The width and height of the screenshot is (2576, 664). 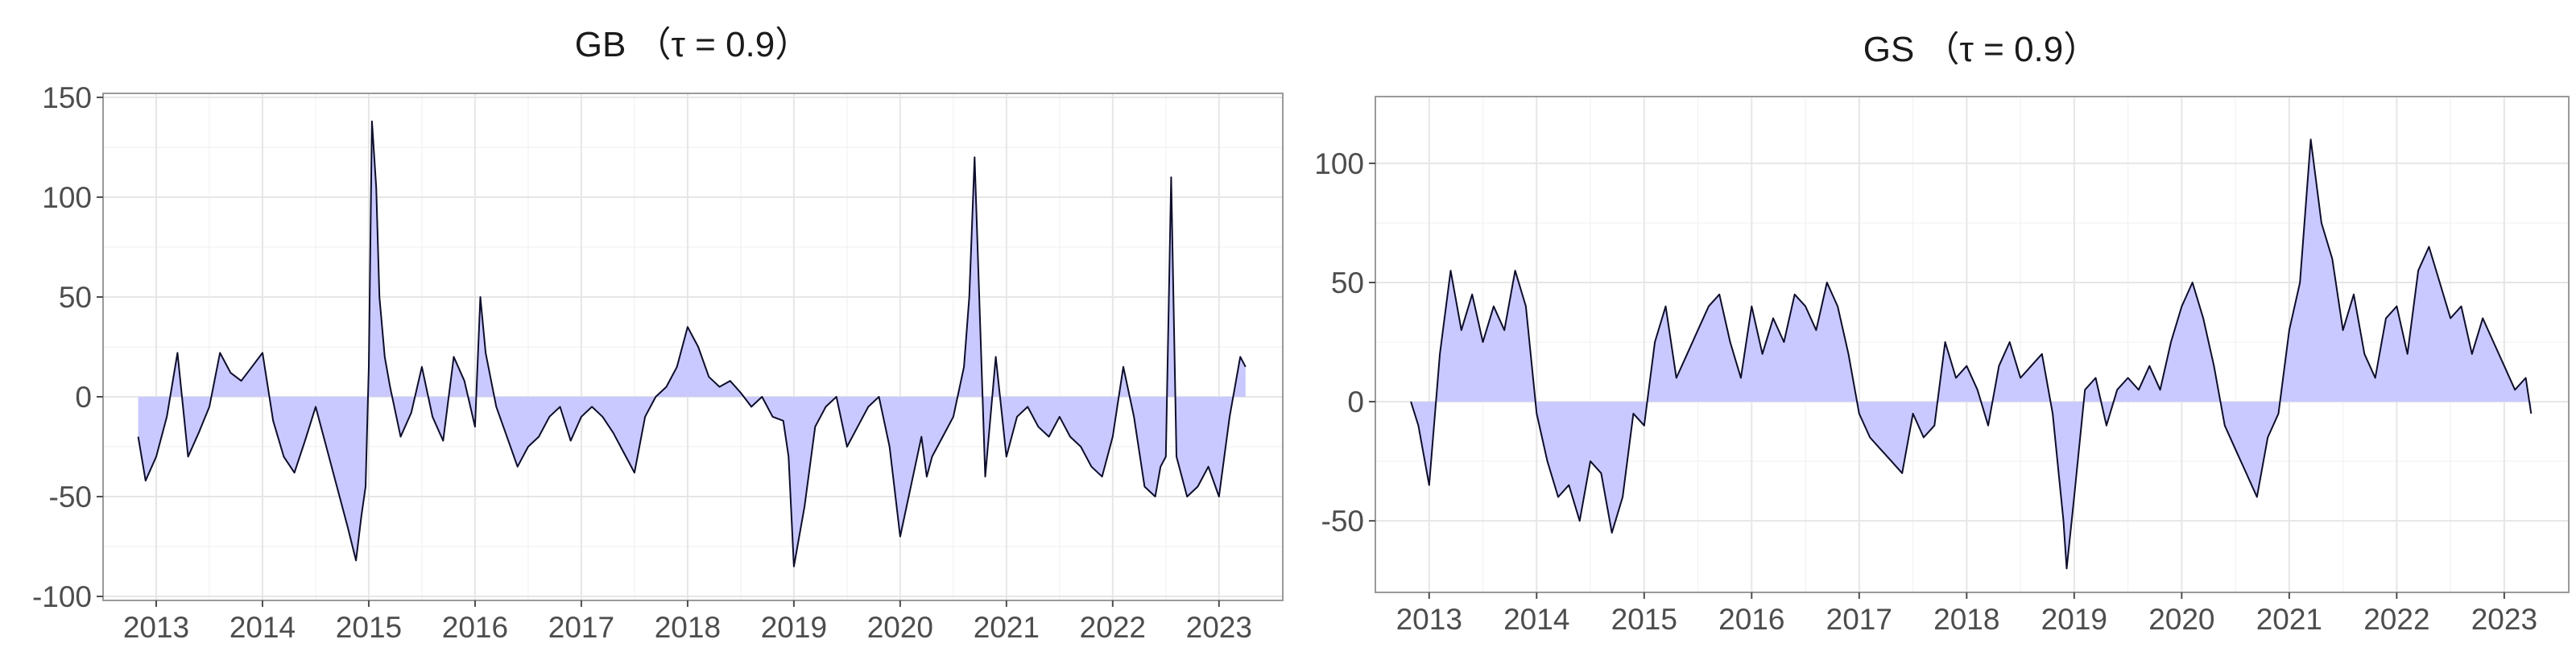 What do you see at coordinates (1966, 619) in the screenshot?
I see `gs-x-tick-label: 2018` at bounding box center [1966, 619].